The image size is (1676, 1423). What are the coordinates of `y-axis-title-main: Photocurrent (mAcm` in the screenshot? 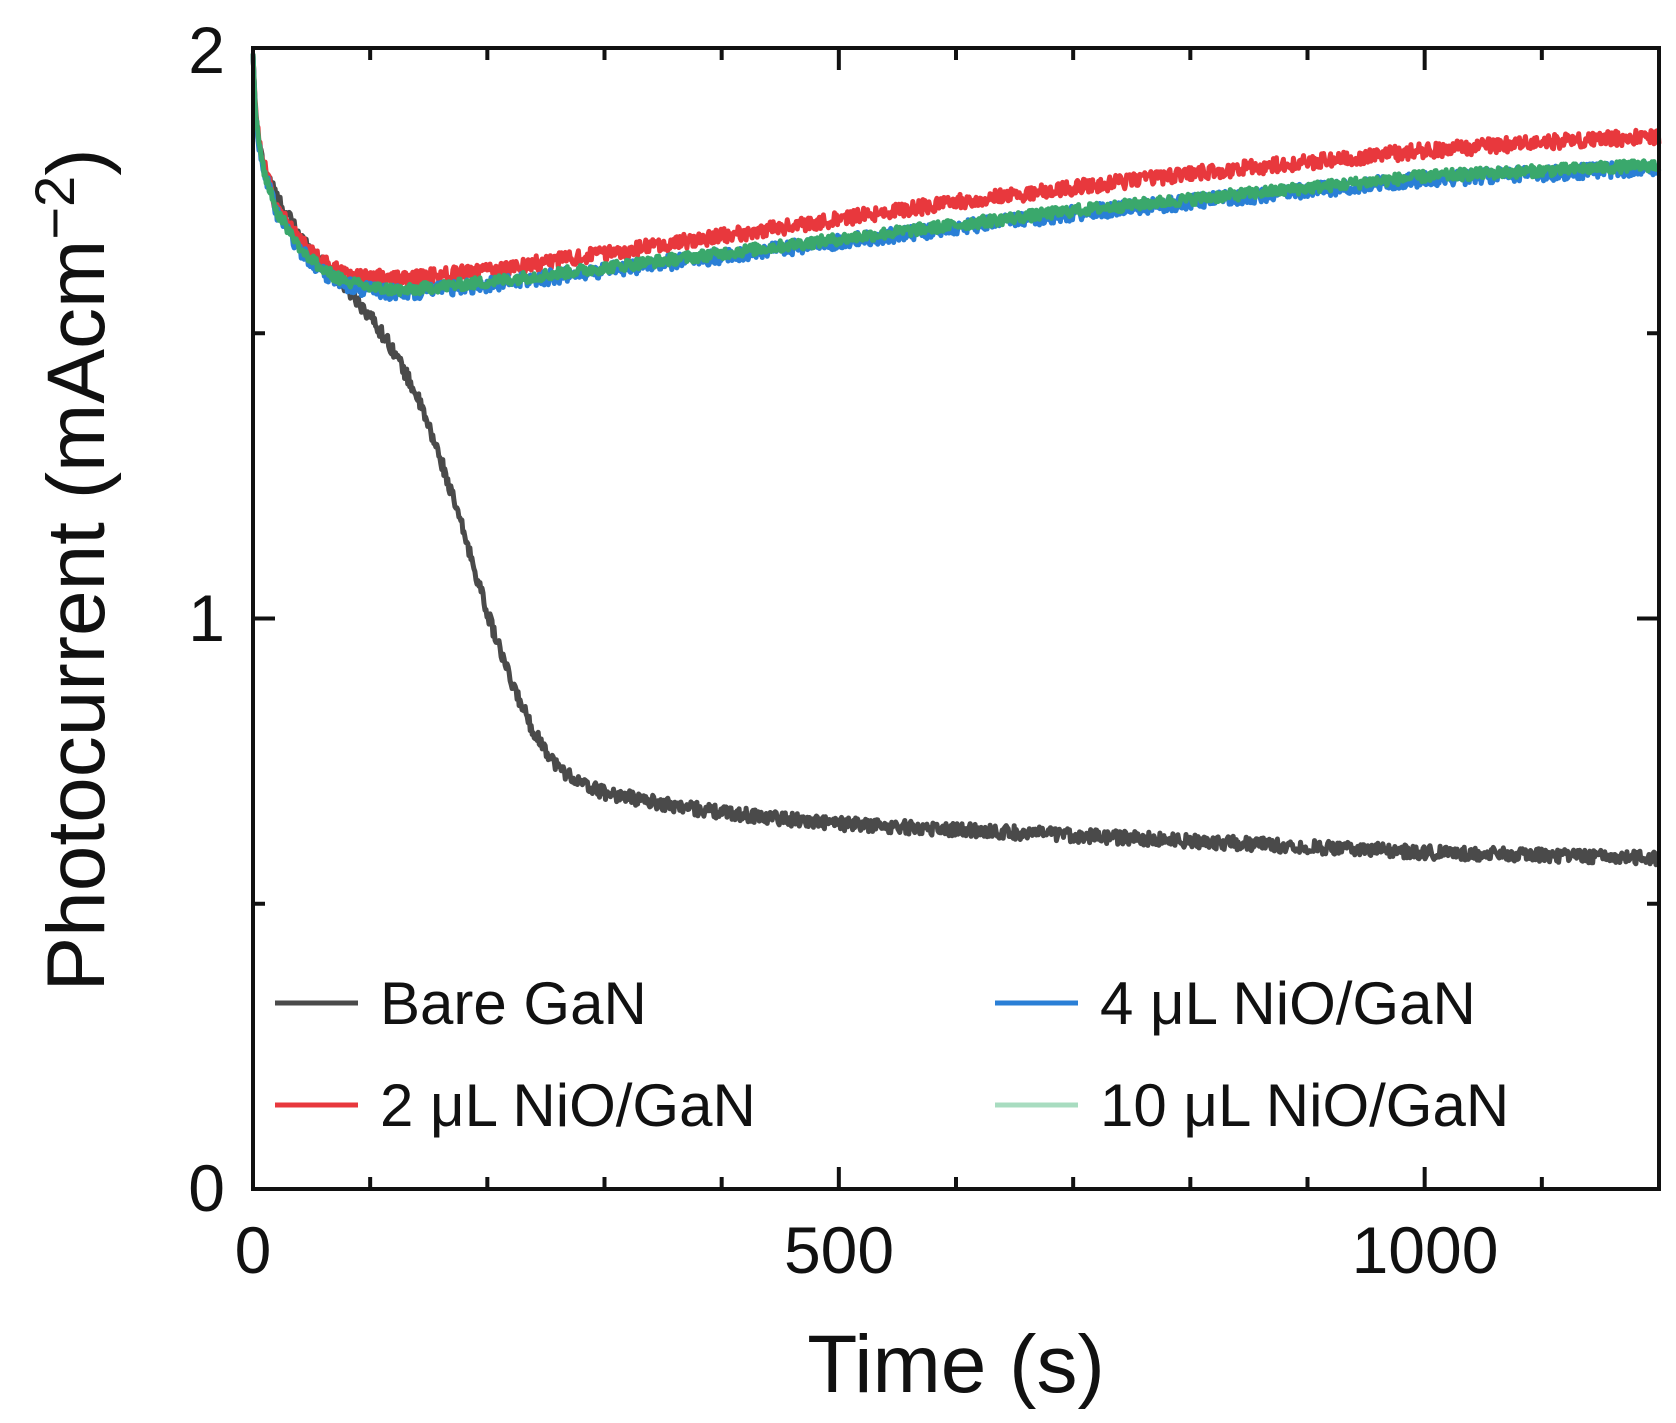 It's located at (76, 616).